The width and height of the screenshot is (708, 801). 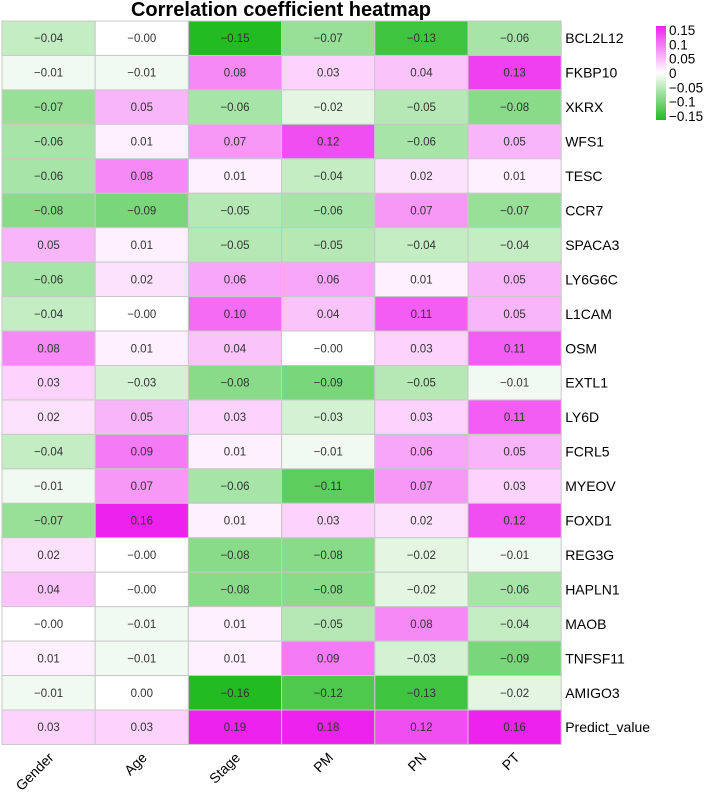 What do you see at coordinates (328, 487) in the screenshot?
I see `cell-value-label: −0.11` at bounding box center [328, 487].